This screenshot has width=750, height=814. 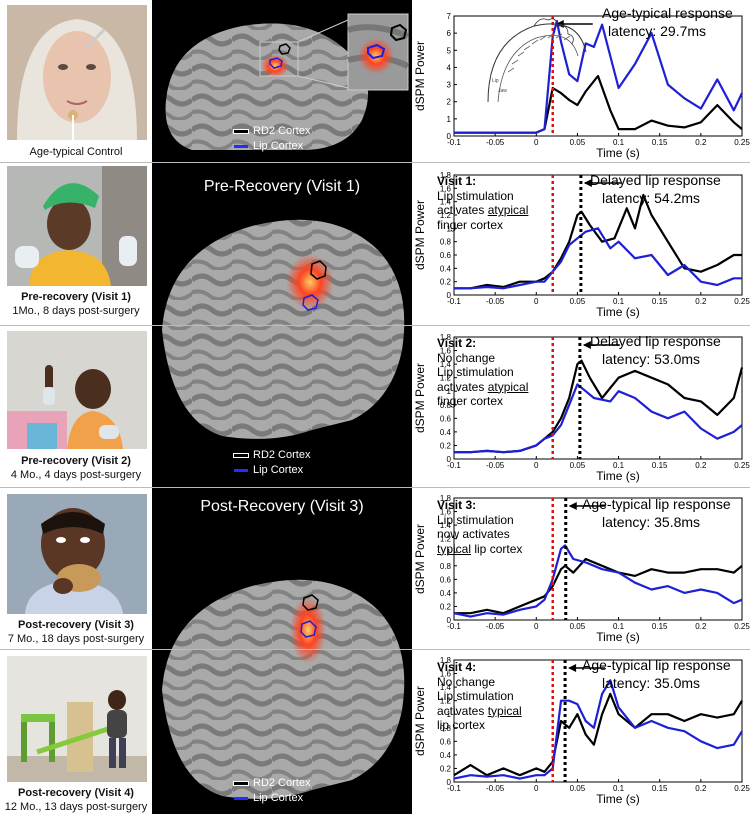 I want to click on legend-label-rd2: RD2 Cortex, so click(x=282, y=131).